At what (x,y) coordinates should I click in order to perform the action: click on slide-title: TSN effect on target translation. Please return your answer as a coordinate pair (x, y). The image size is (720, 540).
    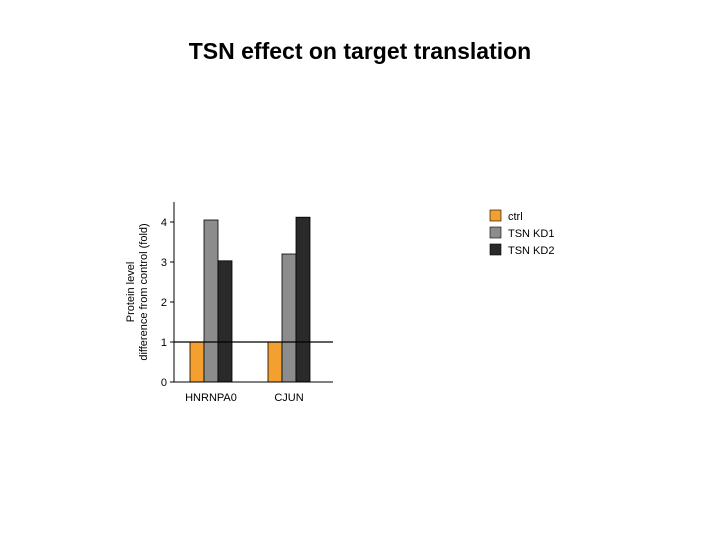
    Looking at the image, I should click on (360, 51).